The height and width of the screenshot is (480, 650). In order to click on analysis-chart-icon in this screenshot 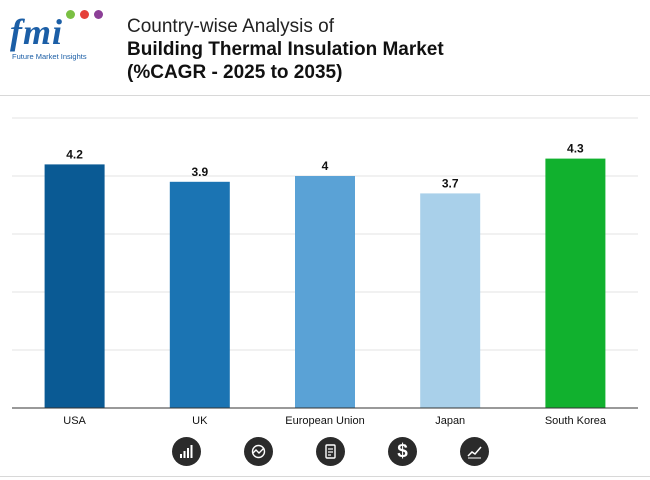, I will do `click(258, 451)`.